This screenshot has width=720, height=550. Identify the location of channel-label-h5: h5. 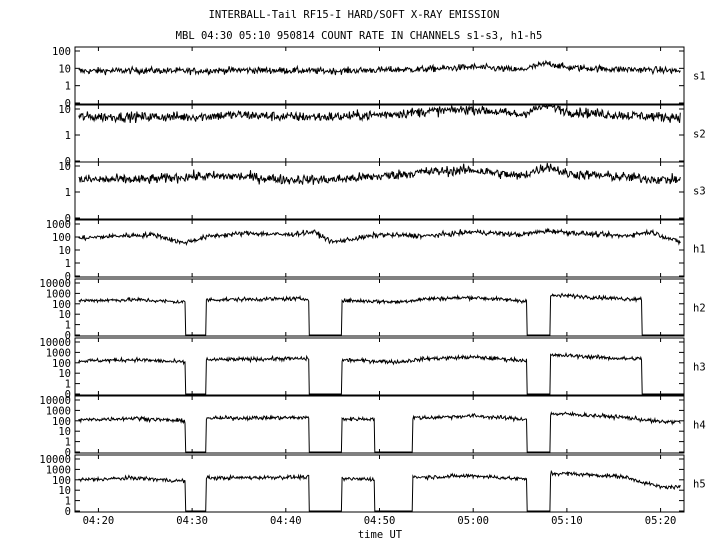
(699, 485).